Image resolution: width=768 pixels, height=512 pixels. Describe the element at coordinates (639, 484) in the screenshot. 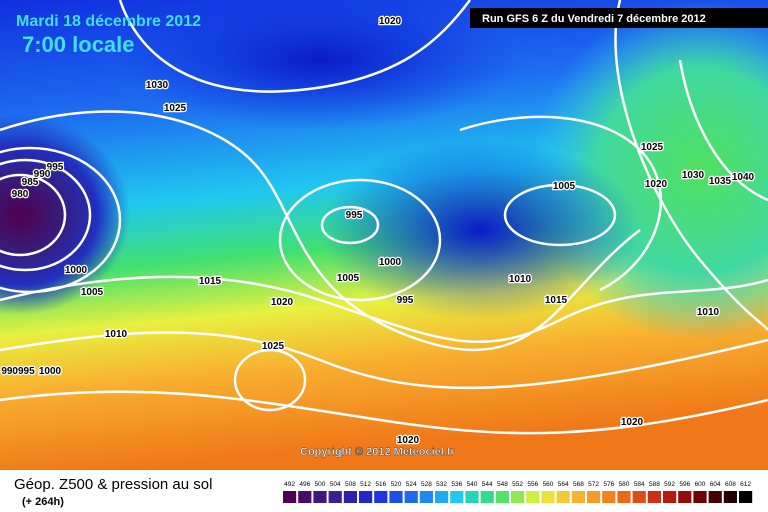

I see `scale-label: 584` at that location.